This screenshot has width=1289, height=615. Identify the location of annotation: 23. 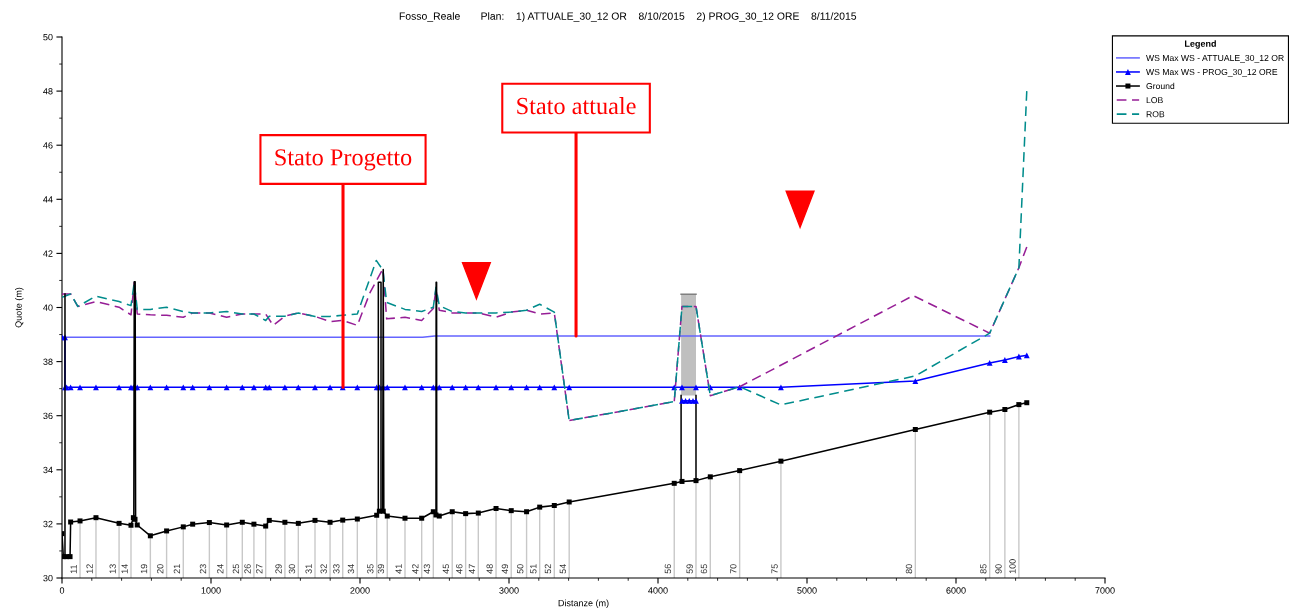
(203, 569).